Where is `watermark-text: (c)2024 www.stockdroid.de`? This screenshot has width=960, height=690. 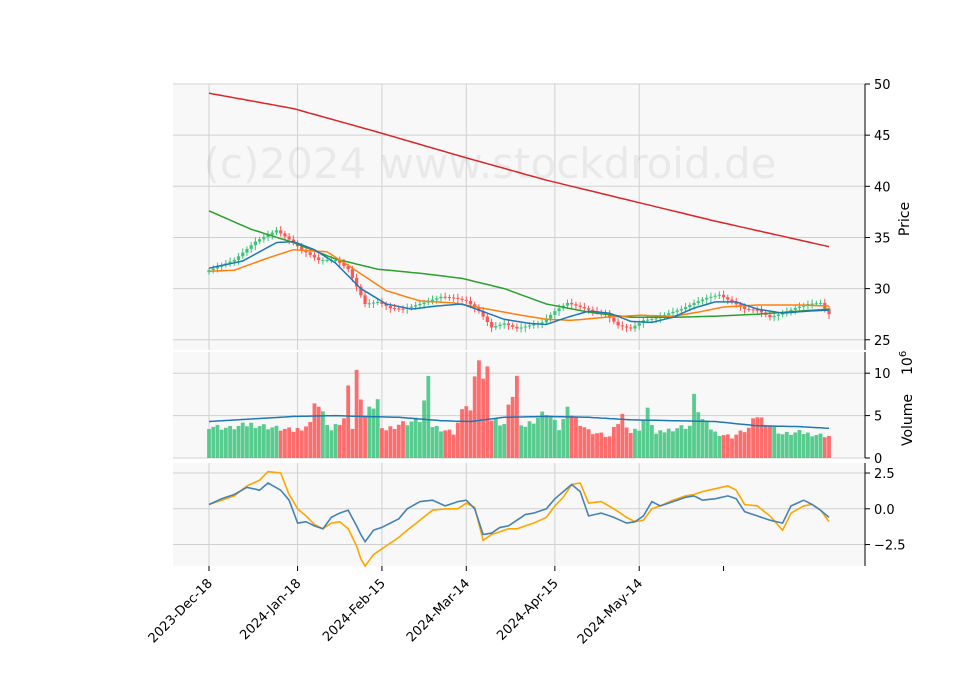 watermark-text: (c)2024 www.stockdroid.de is located at coordinates (490, 163).